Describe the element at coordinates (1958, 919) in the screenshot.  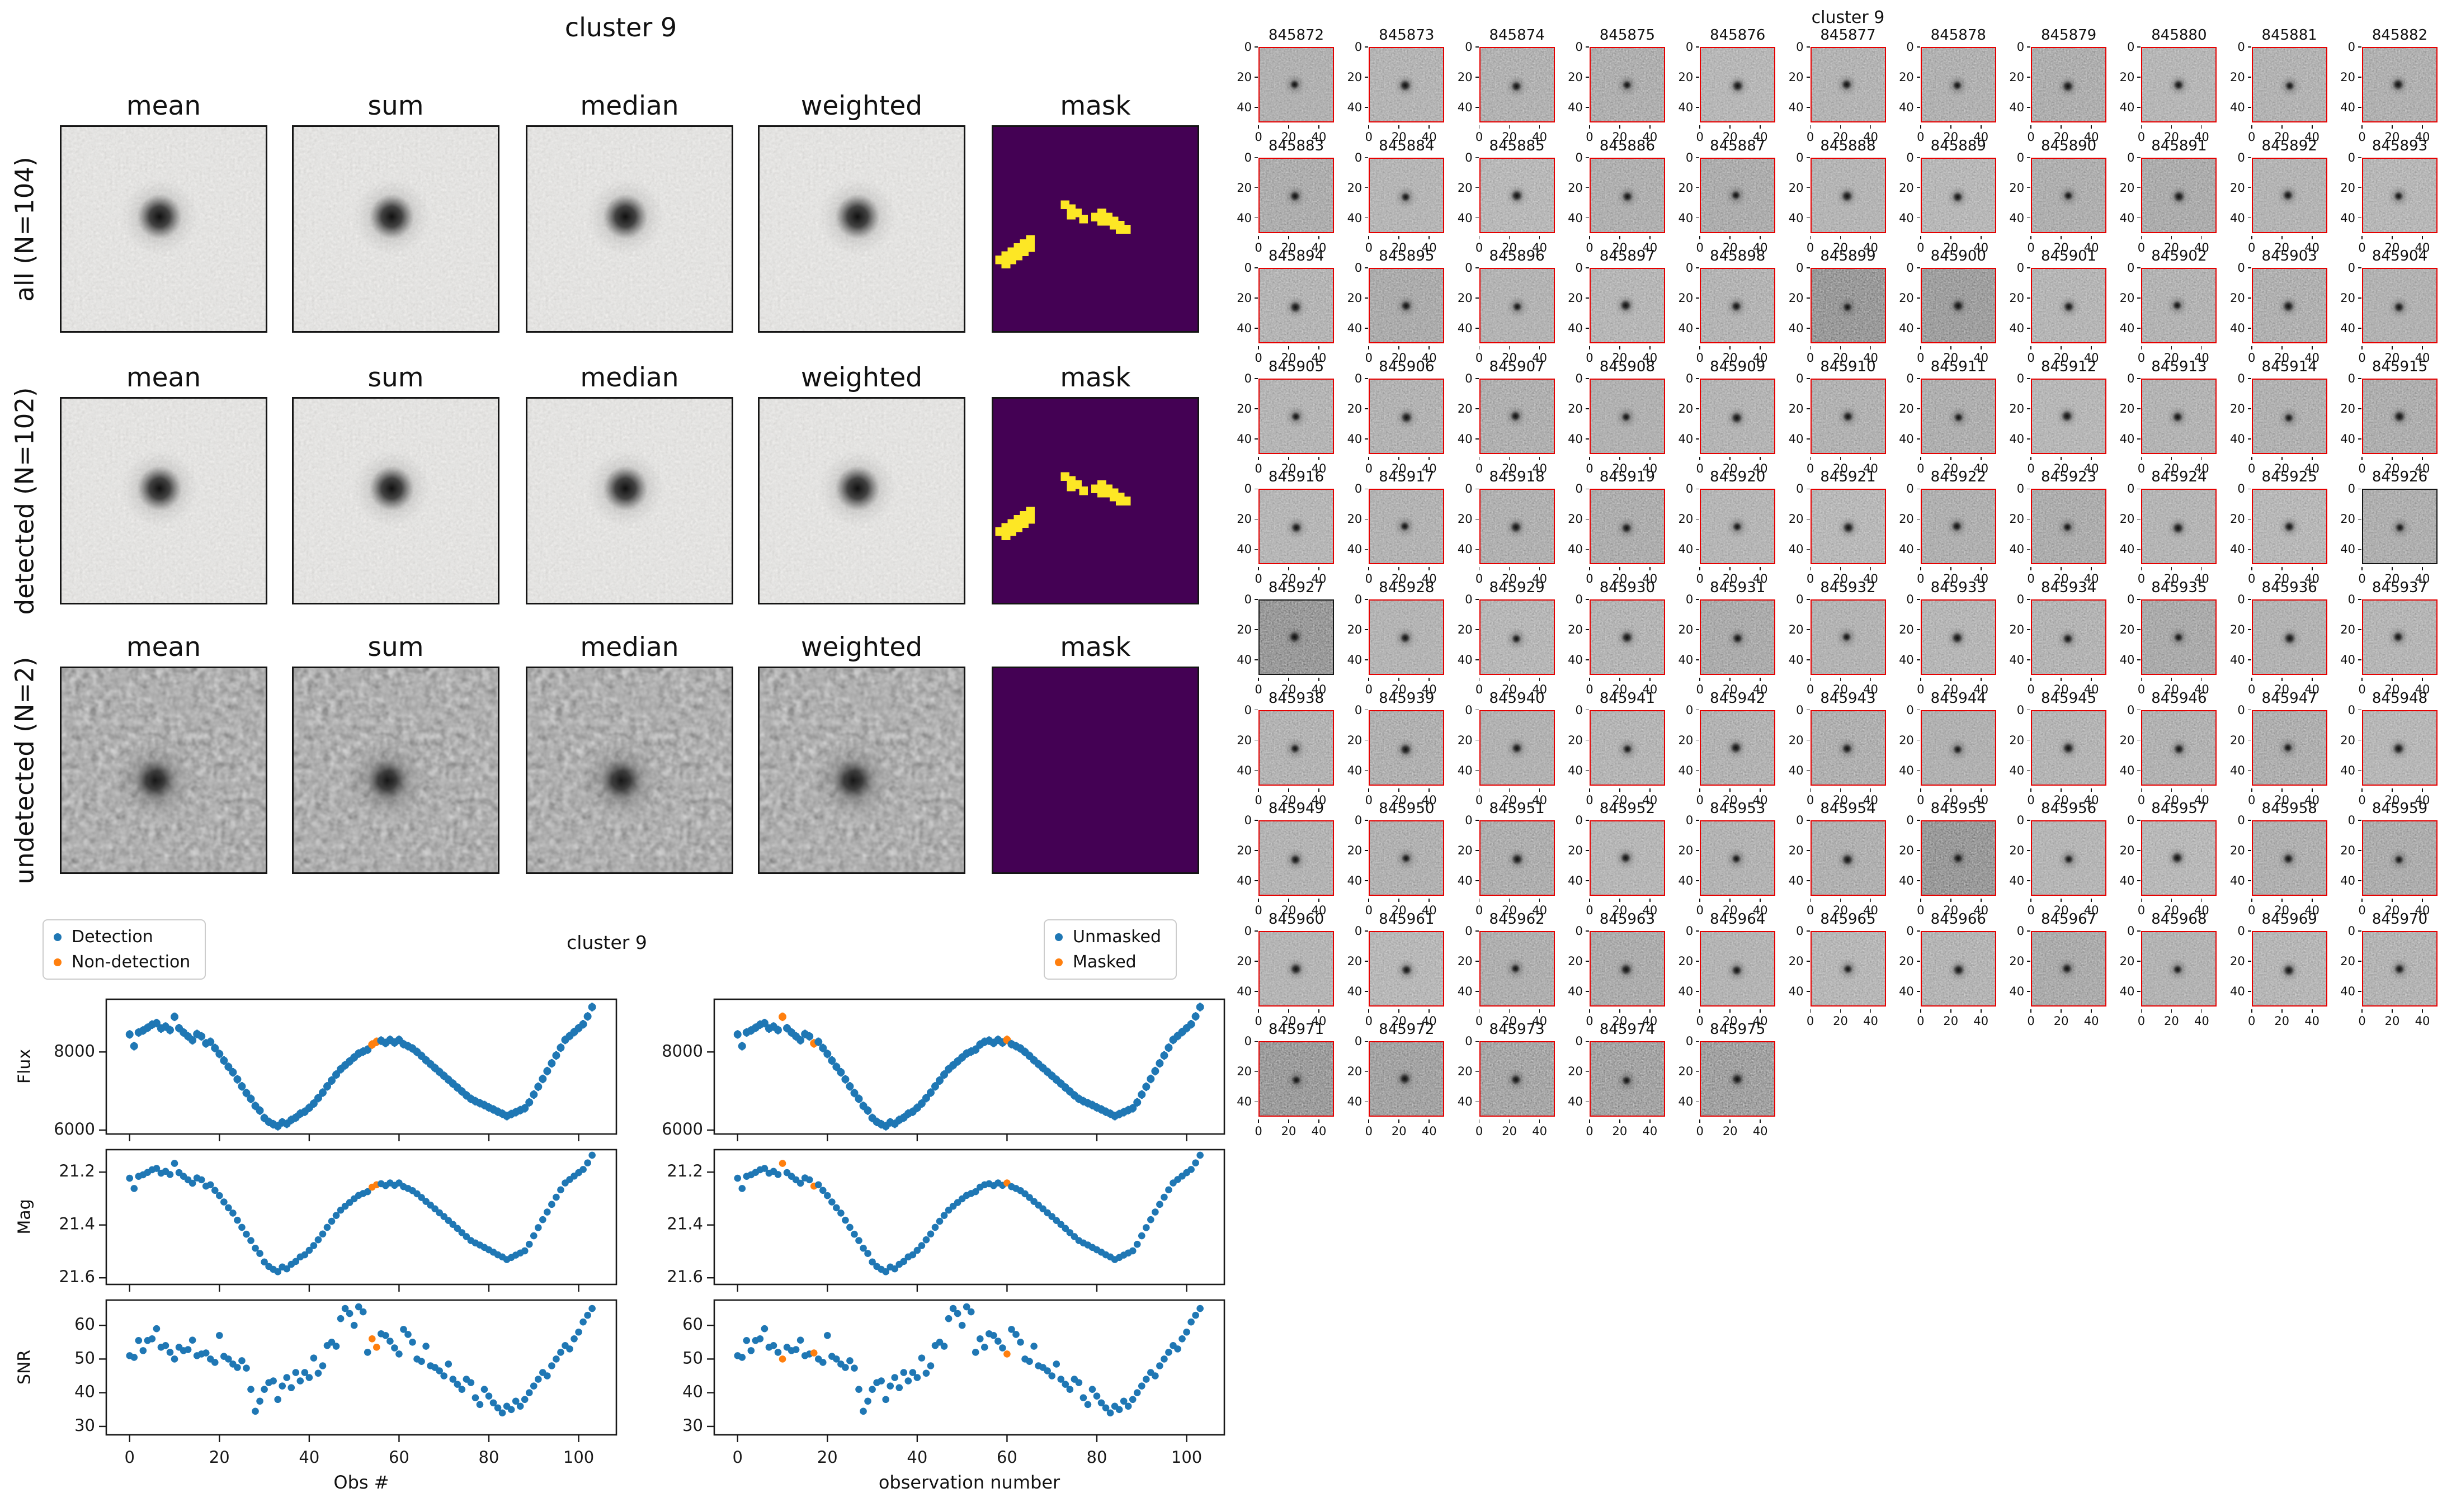
I see `thumbnail-id: 845966` at that location.